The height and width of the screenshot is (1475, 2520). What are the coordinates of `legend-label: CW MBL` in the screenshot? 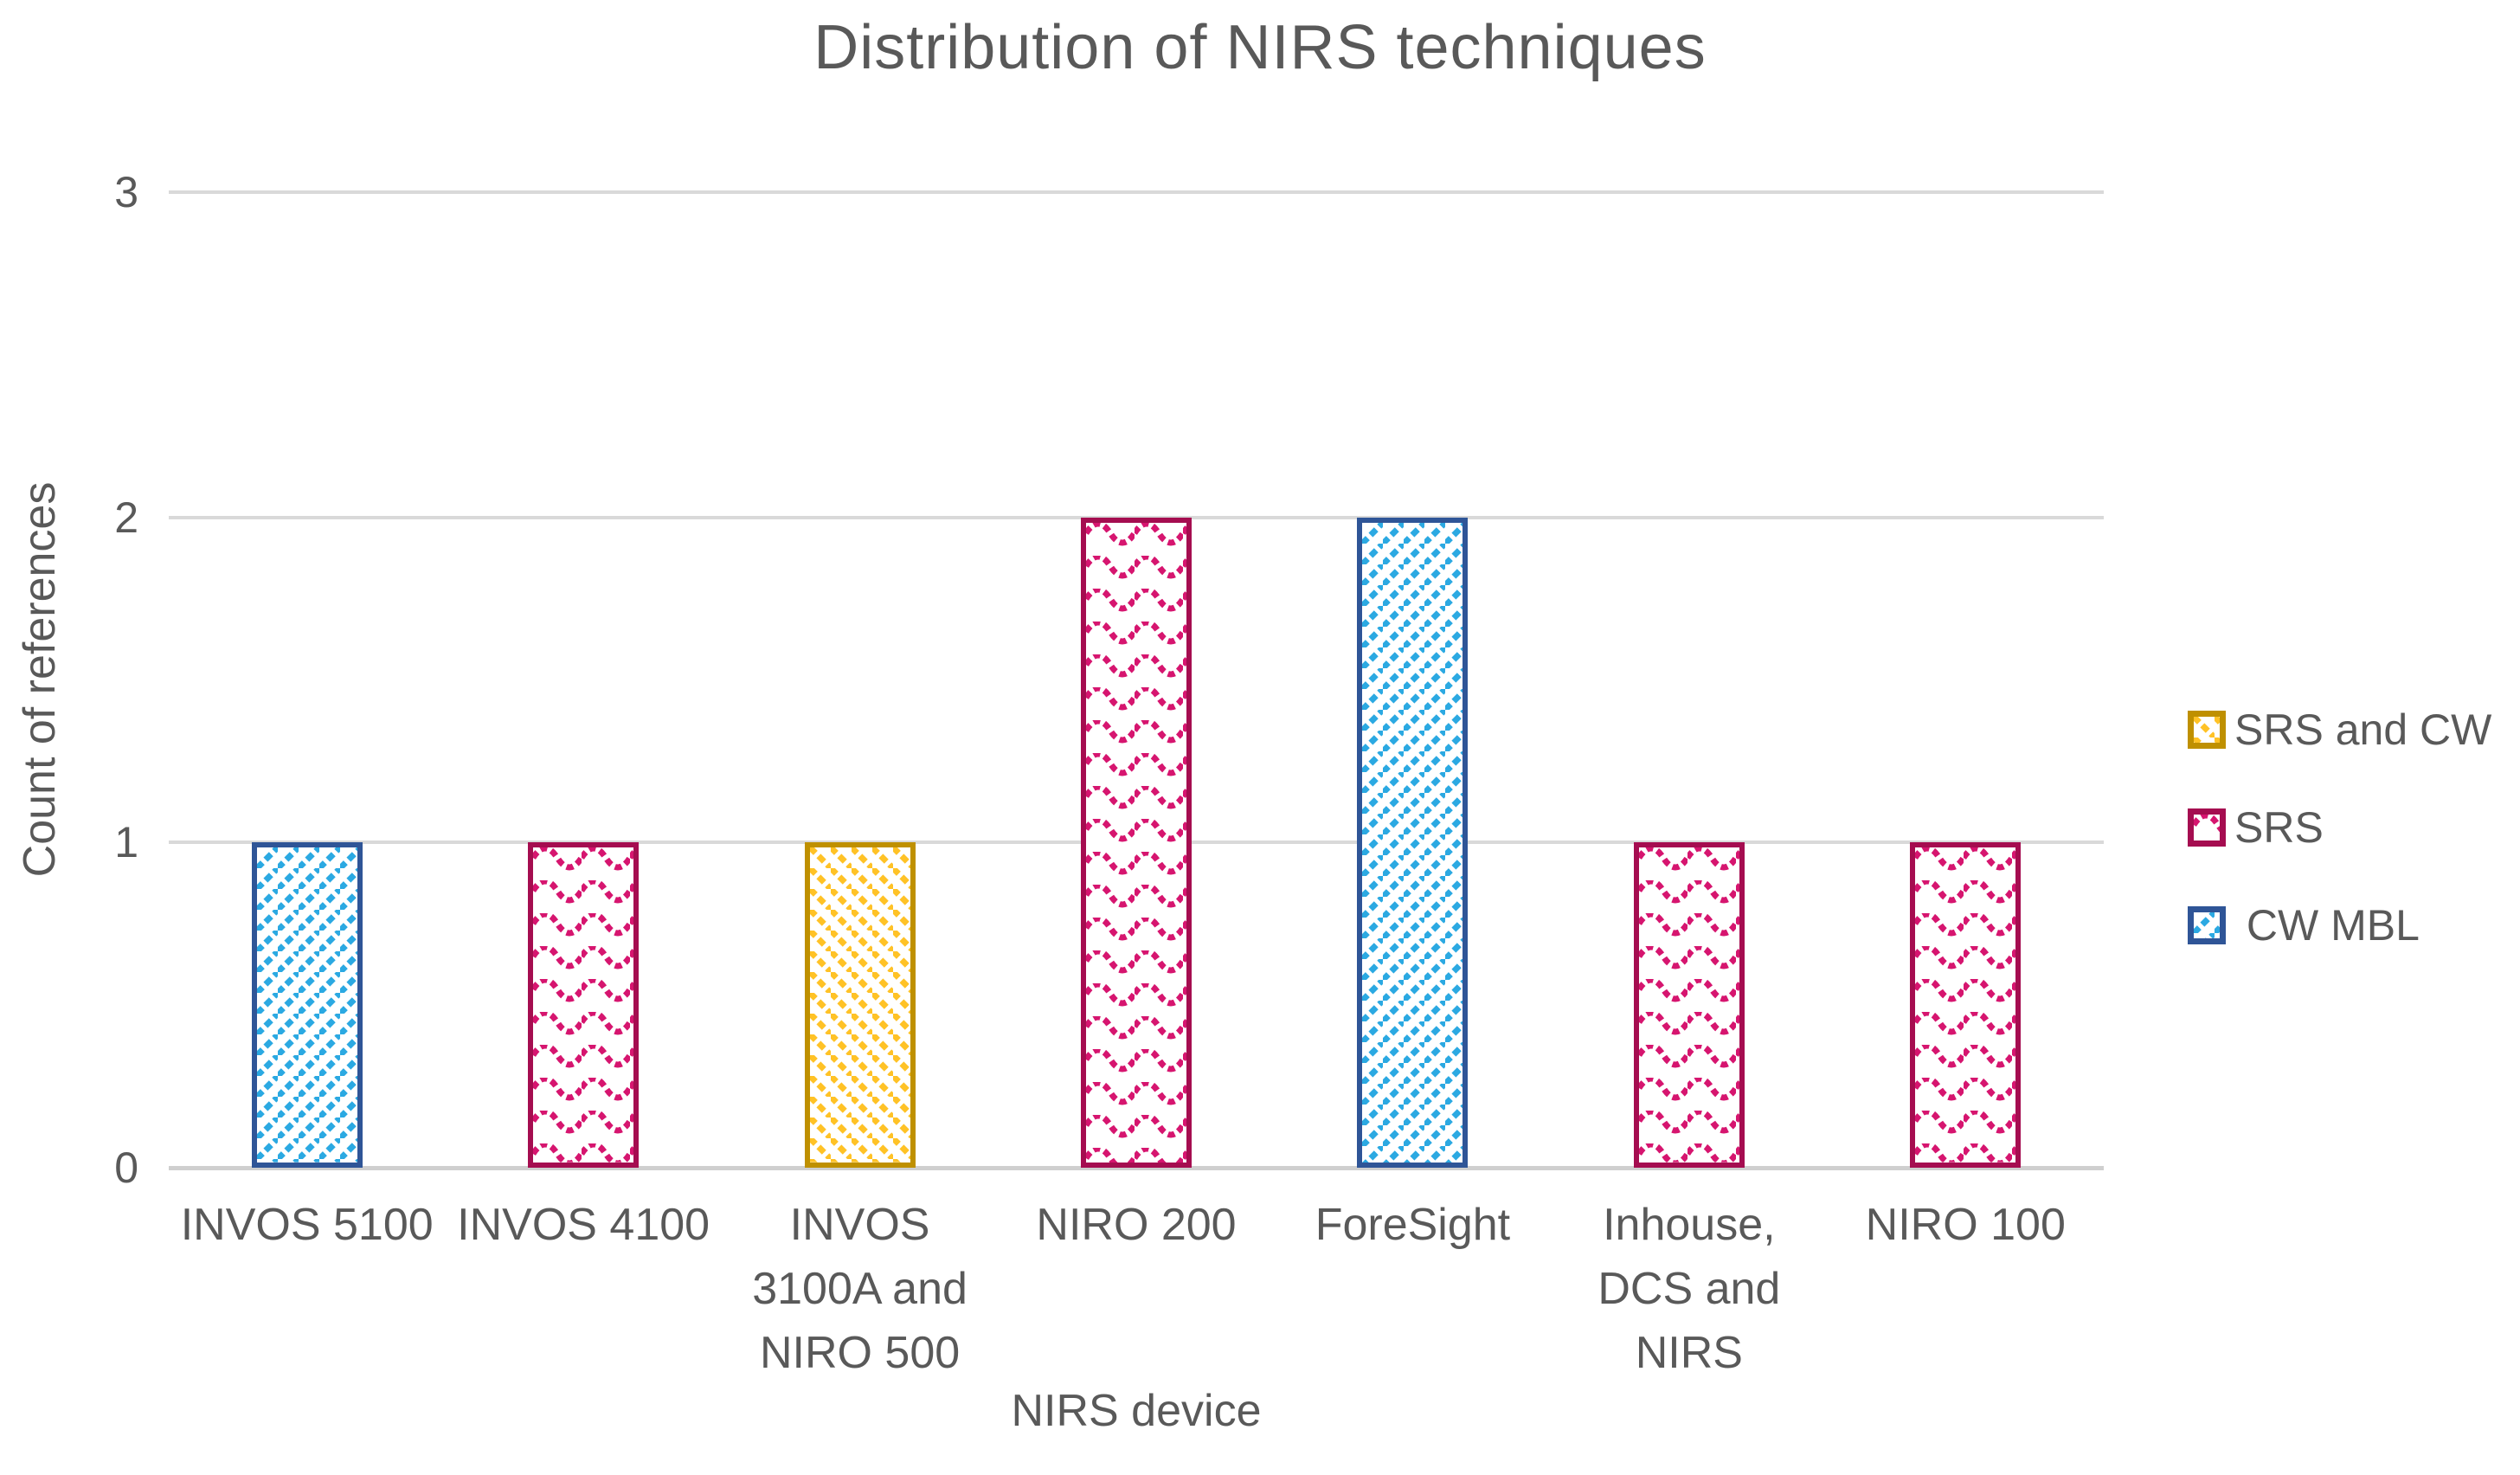 It's located at (2327, 925).